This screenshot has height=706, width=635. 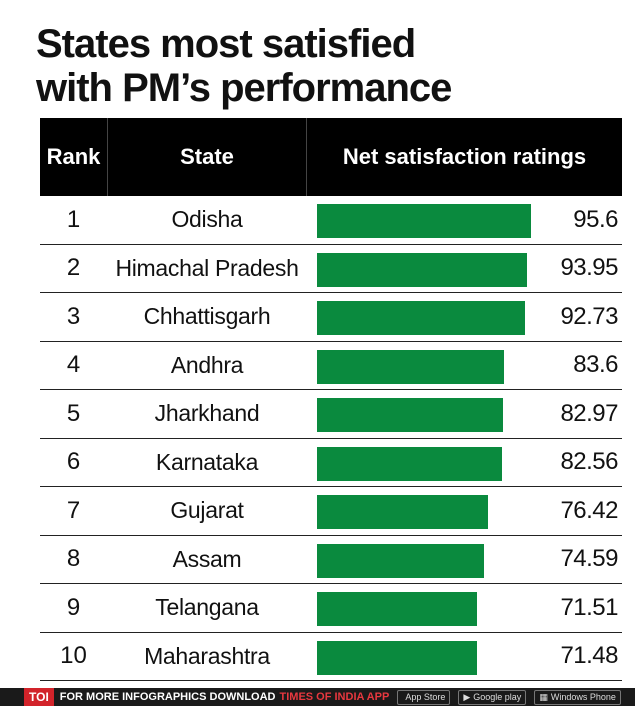 What do you see at coordinates (73, 656) in the screenshot?
I see `rank-cell: 10` at bounding box center [73, 656].